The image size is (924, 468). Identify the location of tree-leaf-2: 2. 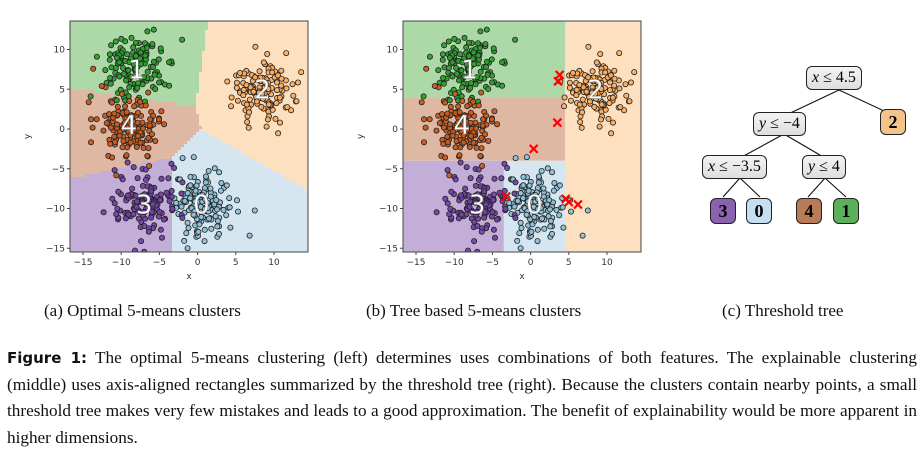
(893, 122).